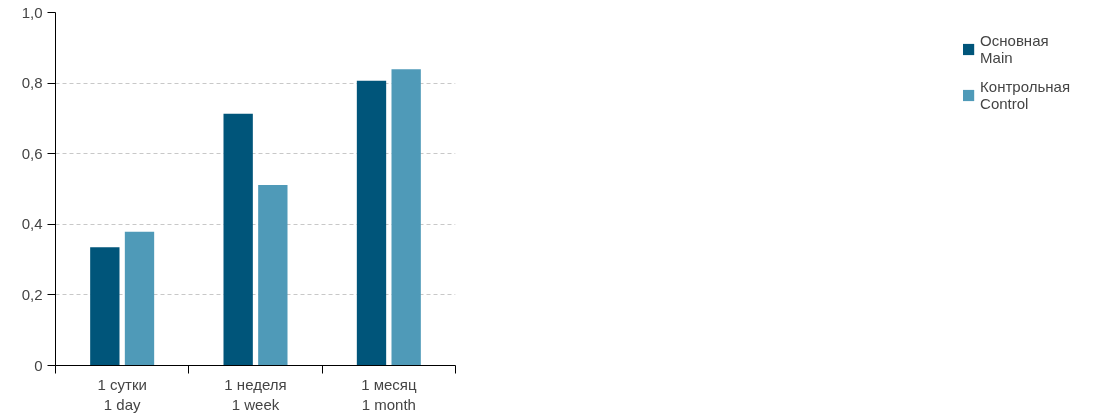  I want to click on y-tick-label: 0, so click(38, 365).